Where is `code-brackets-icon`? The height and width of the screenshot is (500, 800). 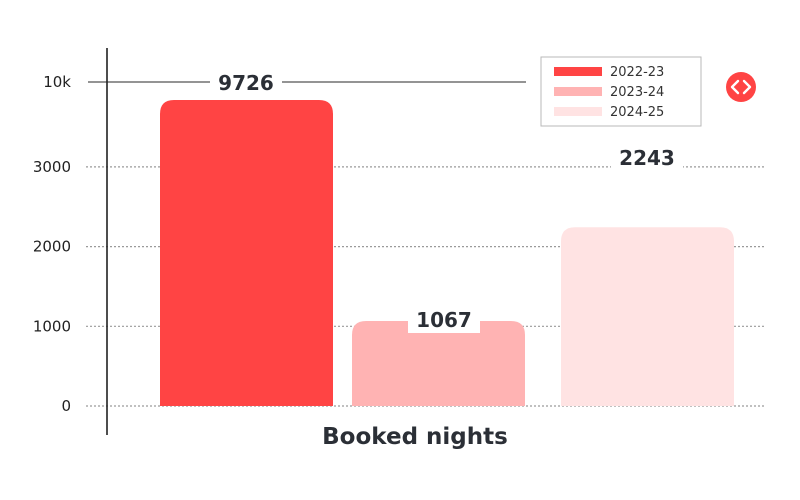 code-brackets-icon is located at coordinates (741, 87).